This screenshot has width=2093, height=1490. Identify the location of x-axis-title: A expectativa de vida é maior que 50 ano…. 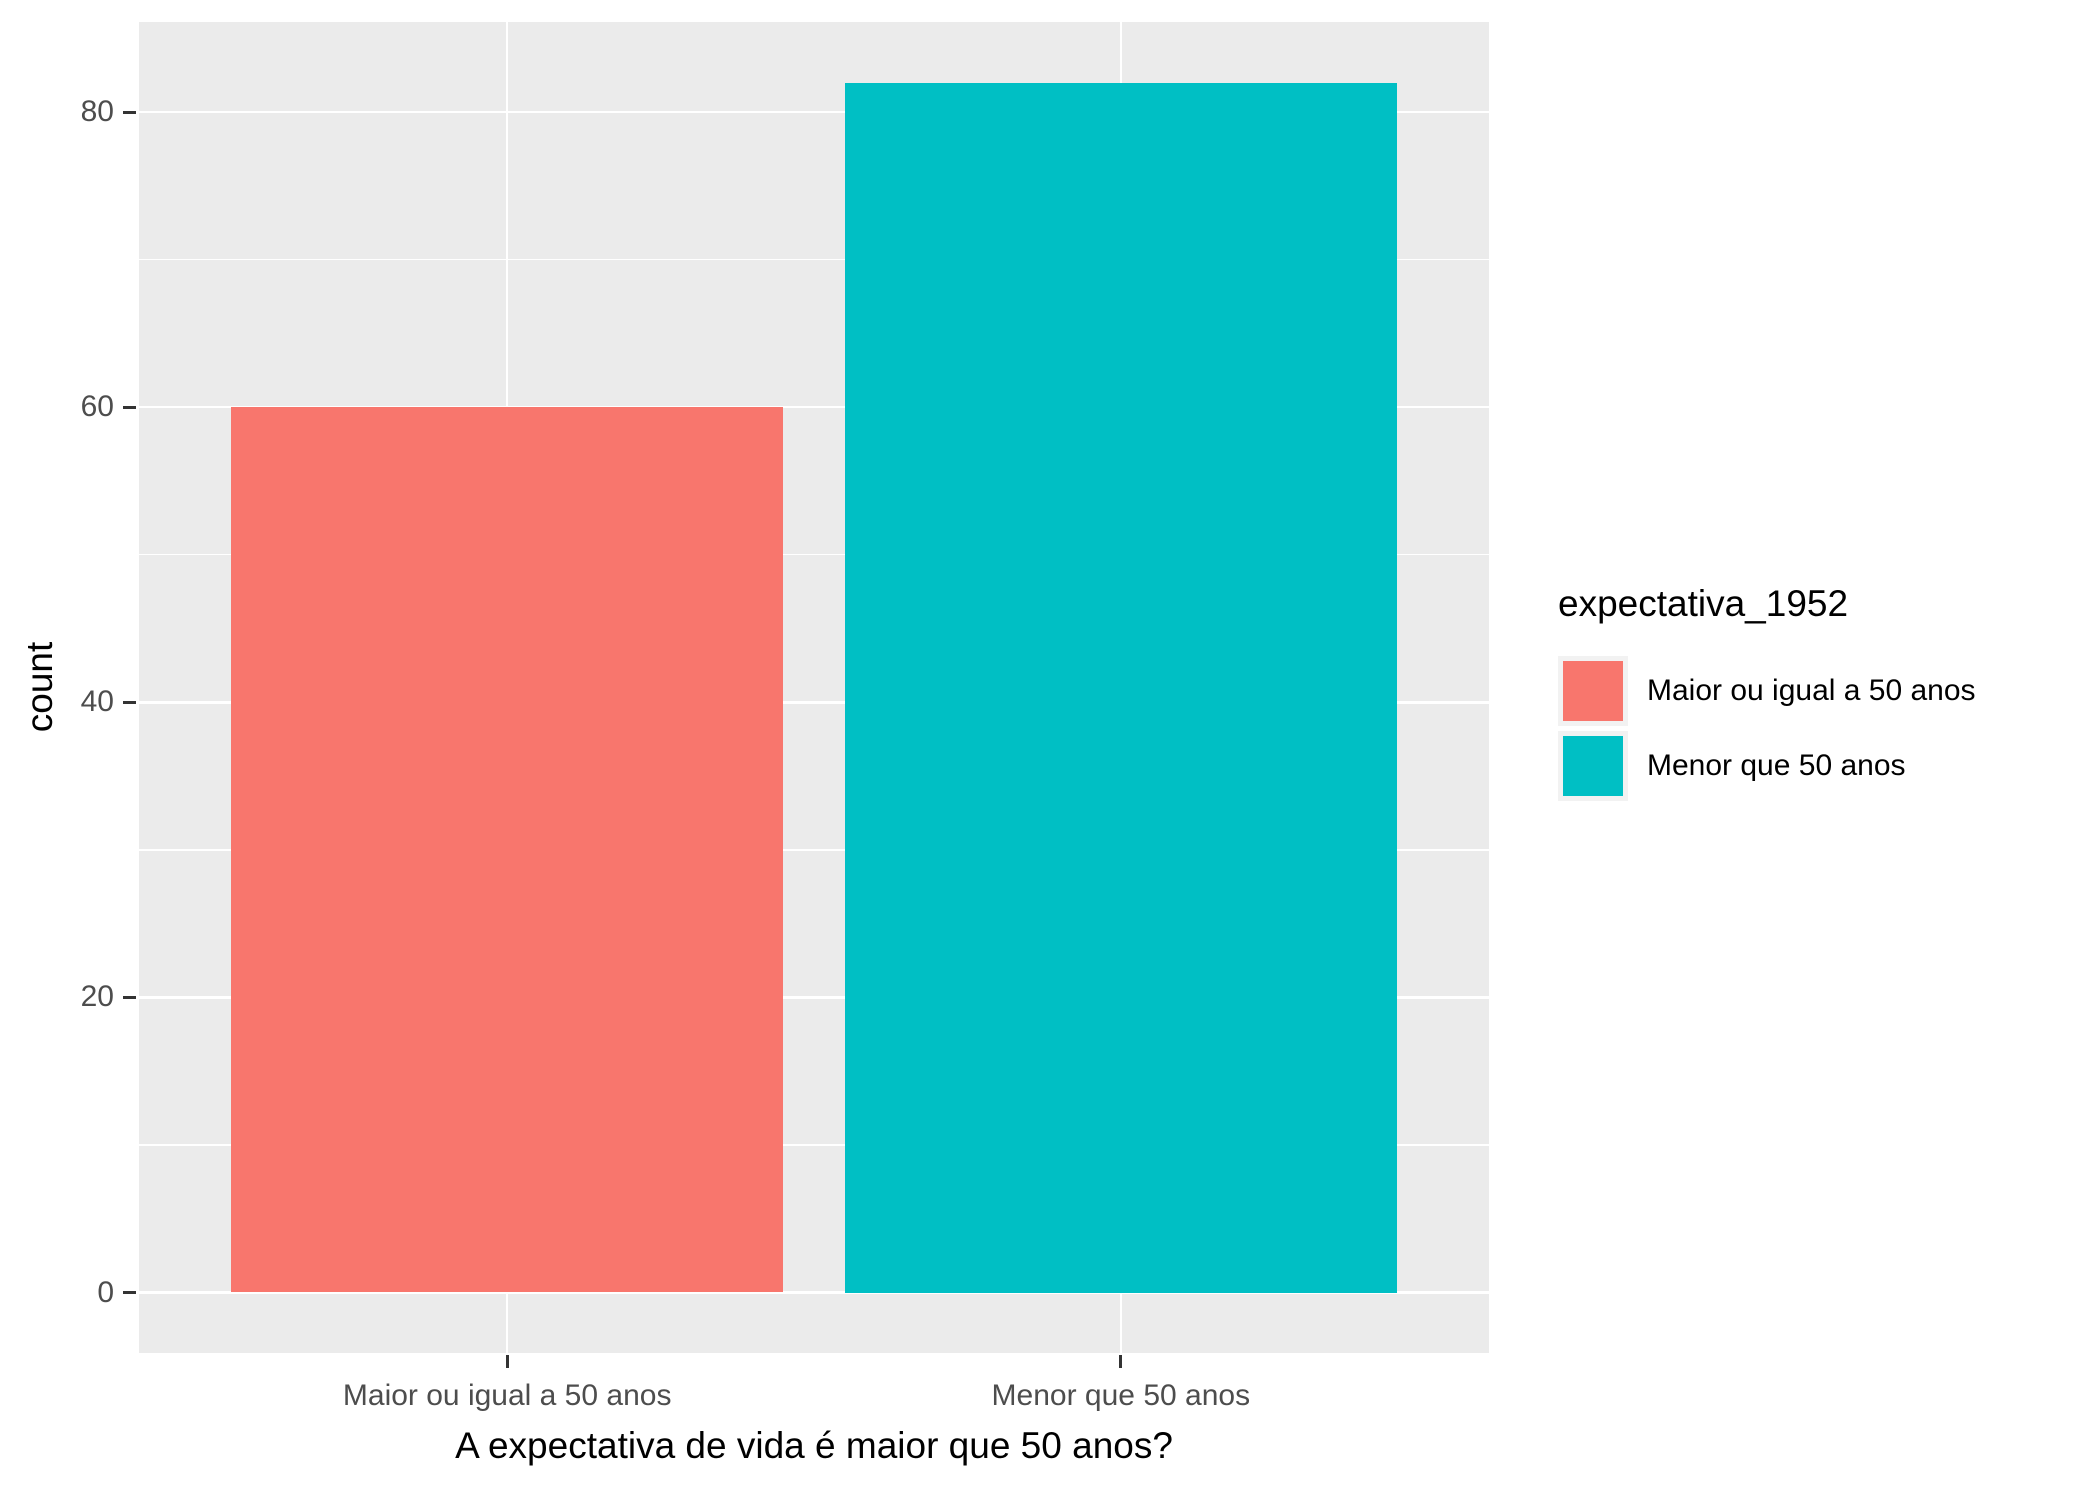
(814, 1445).